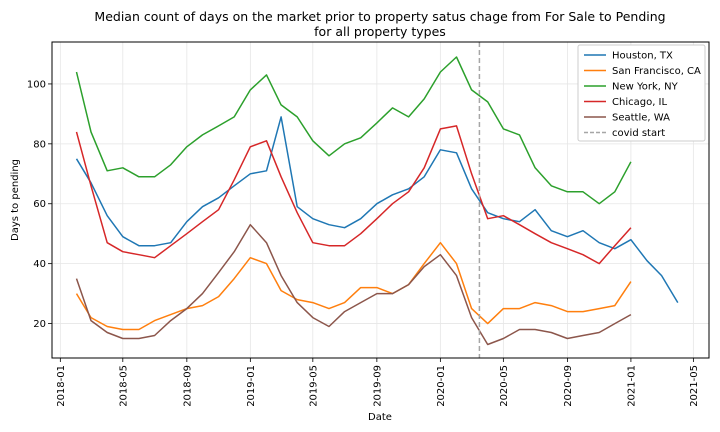  I want to click on y-axis-ticks: 20 40 60 80 100, so click(39, 204).